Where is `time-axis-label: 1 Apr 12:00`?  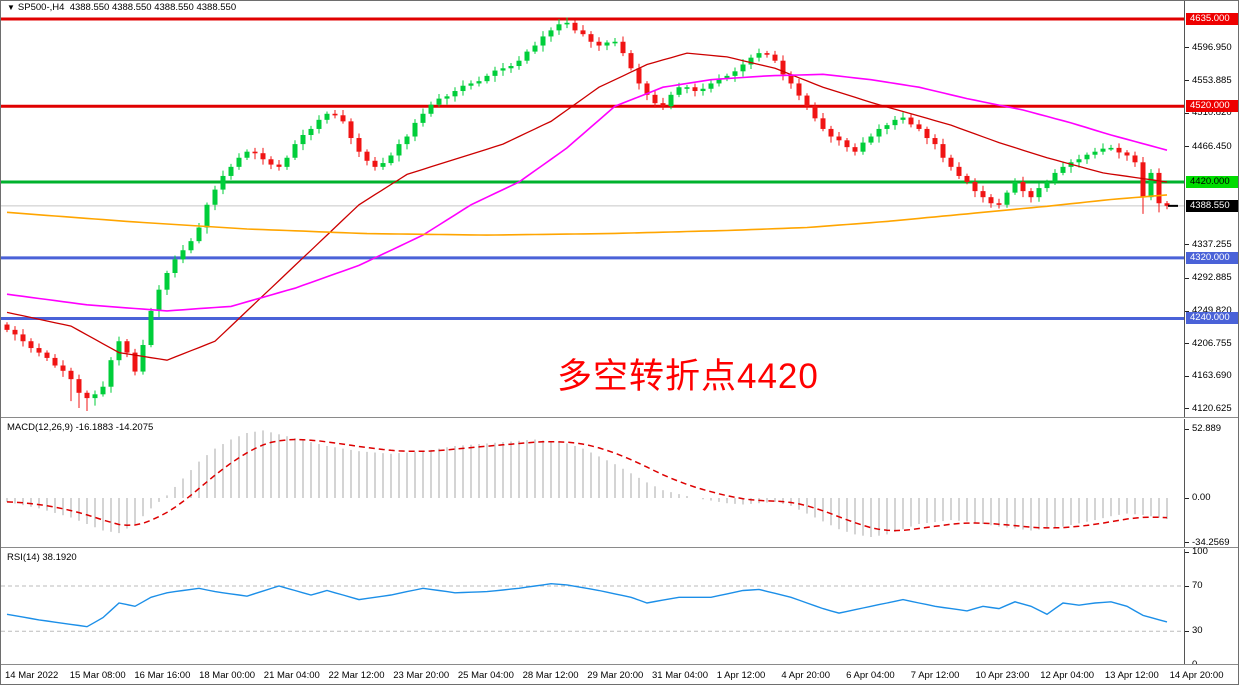
time-axis-label: 1 Apr 12:00 is located at coordinates (741, 675).